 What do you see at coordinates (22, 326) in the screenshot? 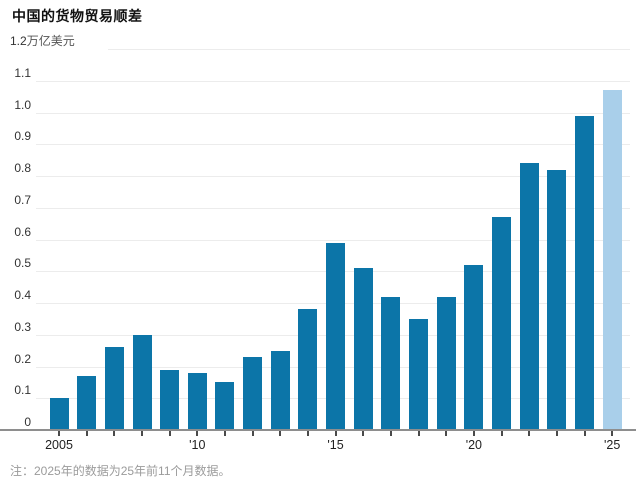
I see `y-tick-label: 0.3` at bounding box center [22, 326].